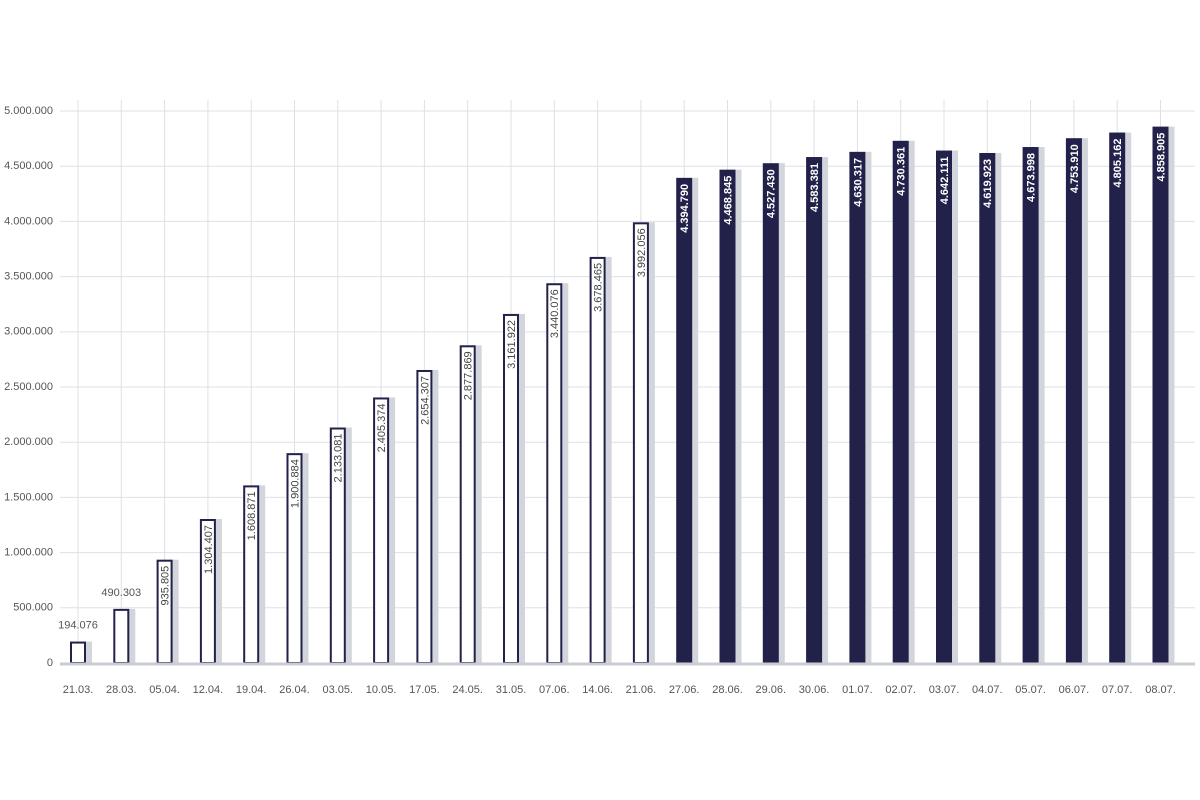  Describe the element at coordinates (78, 625) in the screenshot. I see `value-label: 194.076` at that location.